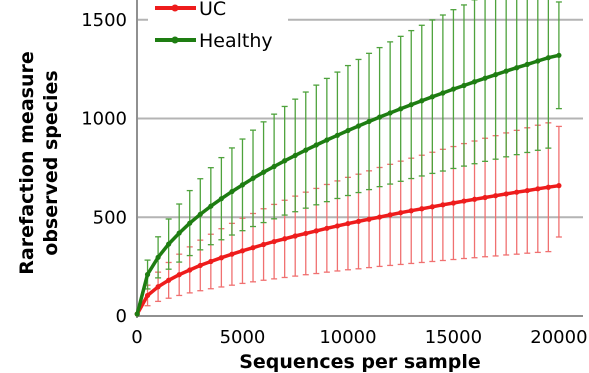 The image size is (589, 373). What do you see at coordinates (558, 337) in the screenshot?
I see `x-tick-label: 20000` at bounding box center [558, 337].